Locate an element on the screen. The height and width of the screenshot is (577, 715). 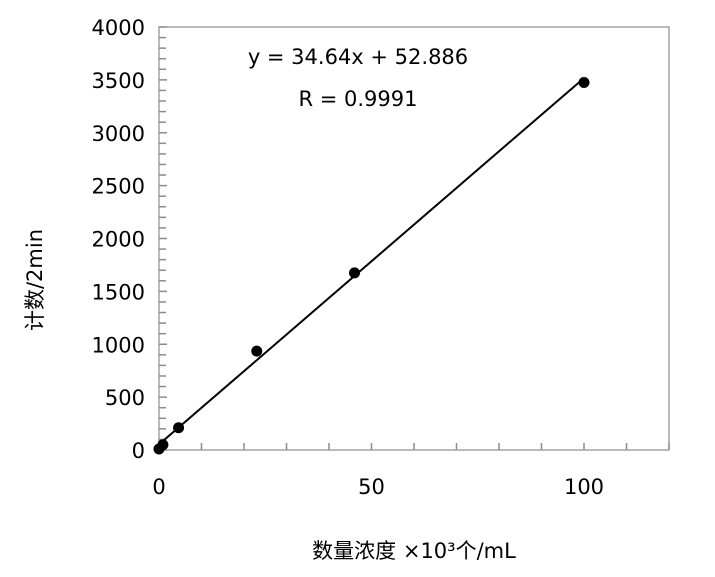
x-axis-label: 数量浓度 ×10³个/mL is located at coordinates (414, 551).